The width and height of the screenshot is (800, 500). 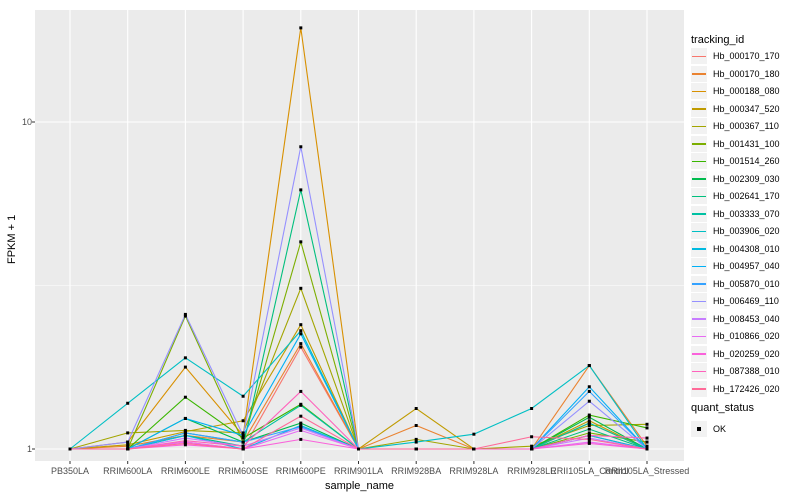 I want to click on y-axis-title: FPKM + 1, so click(x=12, y=239).